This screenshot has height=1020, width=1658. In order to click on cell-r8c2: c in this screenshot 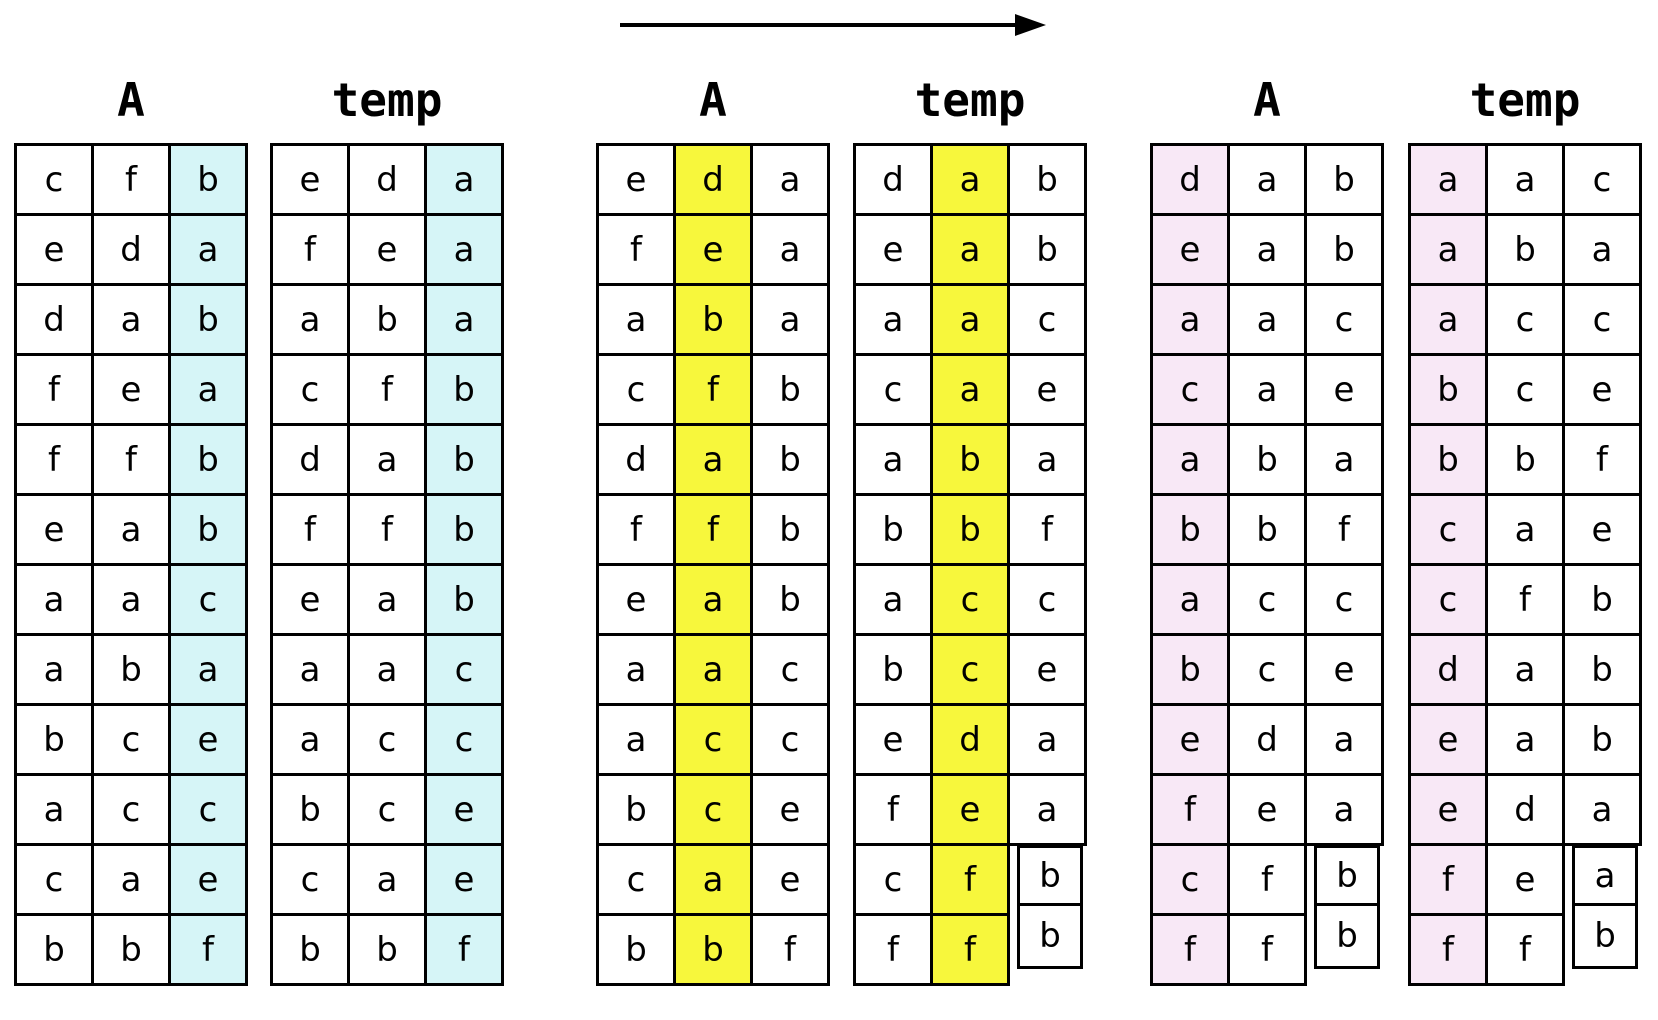, I will do `click(970, 669)`.